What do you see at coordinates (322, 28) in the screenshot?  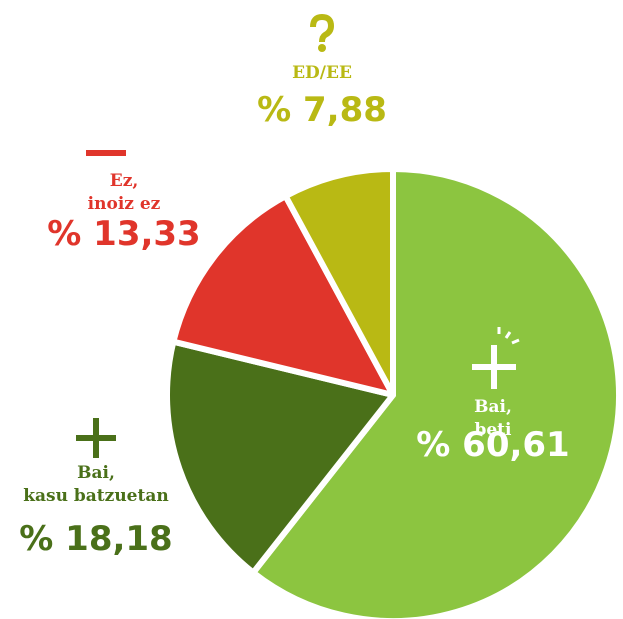 I see `question-icon` at bounding box center [322, 28].